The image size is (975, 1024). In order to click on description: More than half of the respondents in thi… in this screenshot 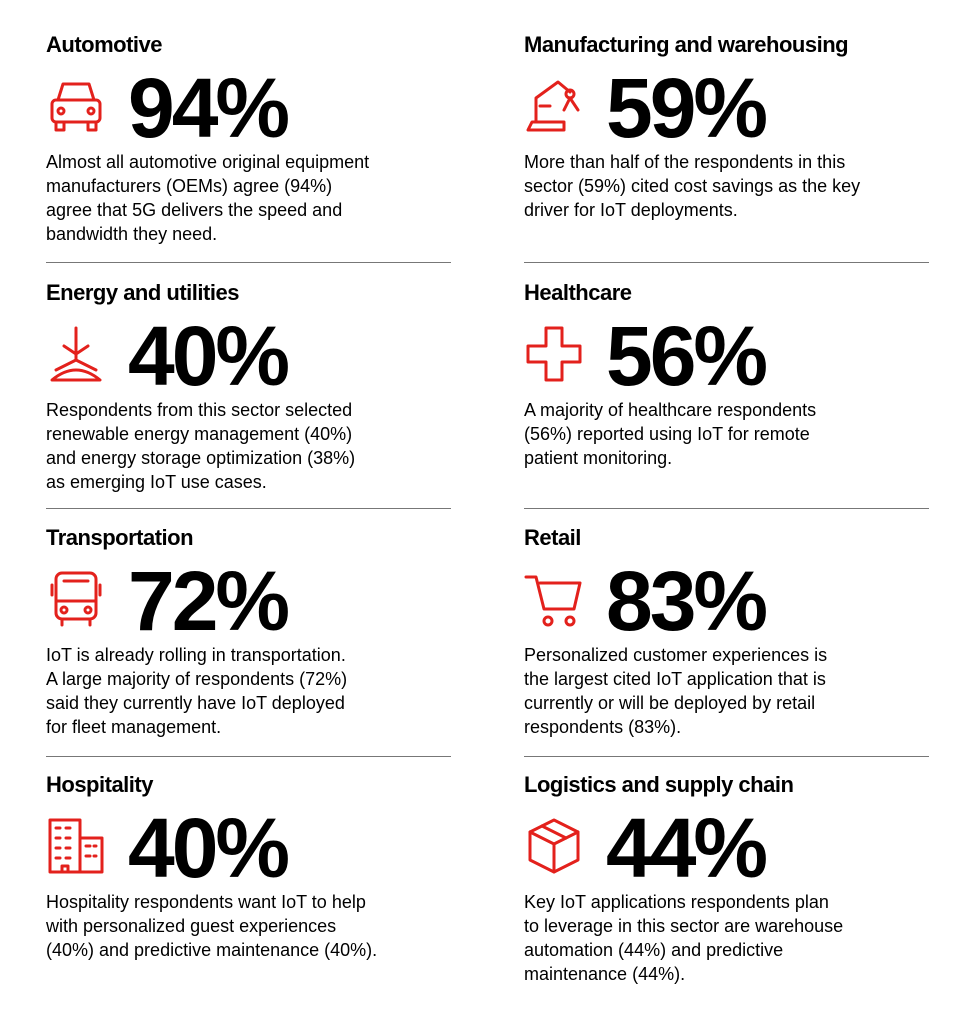, I will do `click(692, 186)`.